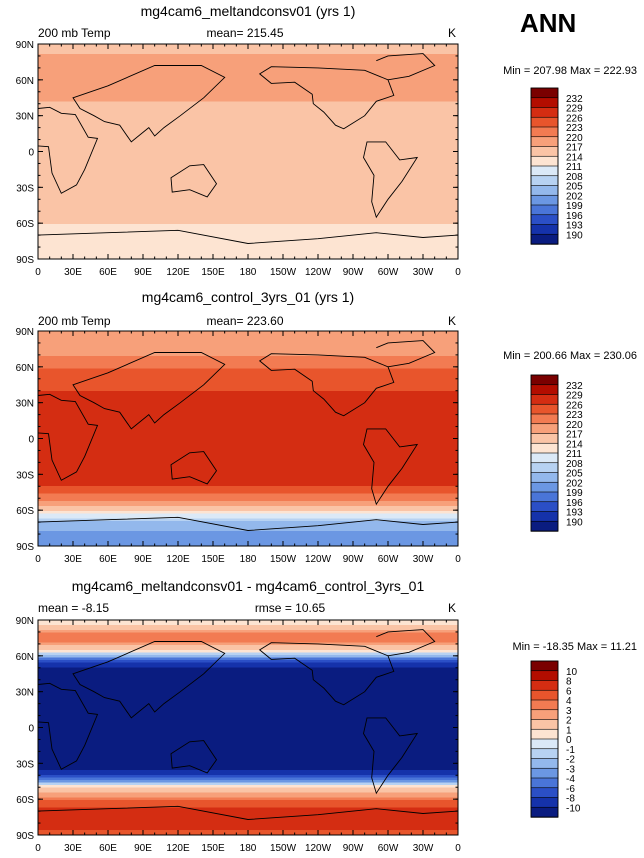 This screenshot has width=644, height=858. Describe the element at coordinates (290, 608) in the screenshot. I see `panel-mean-label: rmse = 10.65` at that location.